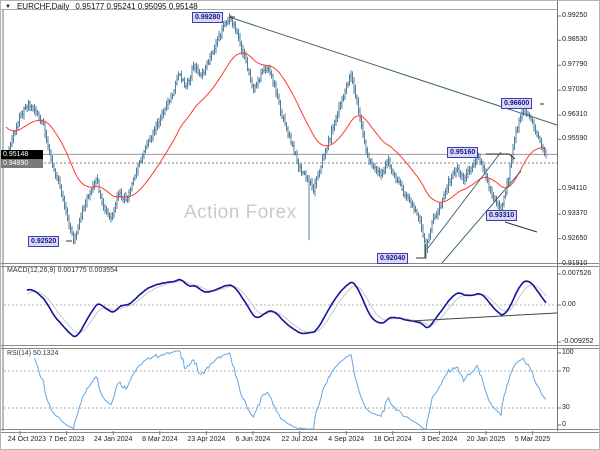 The height and width of the screenshot is (450, 600). Describe the element at coordinates (62, 270) in the screenshot. I see `macd-indicator-label: MACD(12,26,9) 0.001775 0.003554` at that location.